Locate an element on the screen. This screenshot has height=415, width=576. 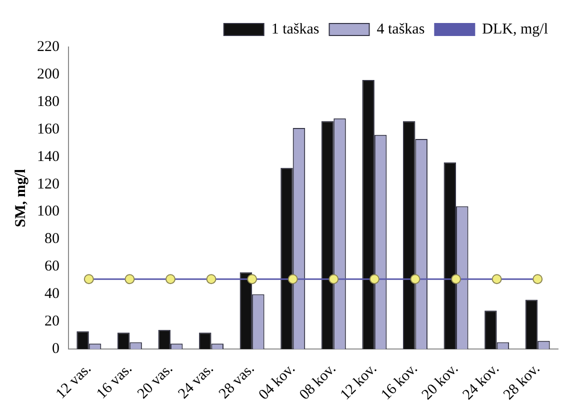
y-tick-label: 220 is located at coordinates (48, 46).